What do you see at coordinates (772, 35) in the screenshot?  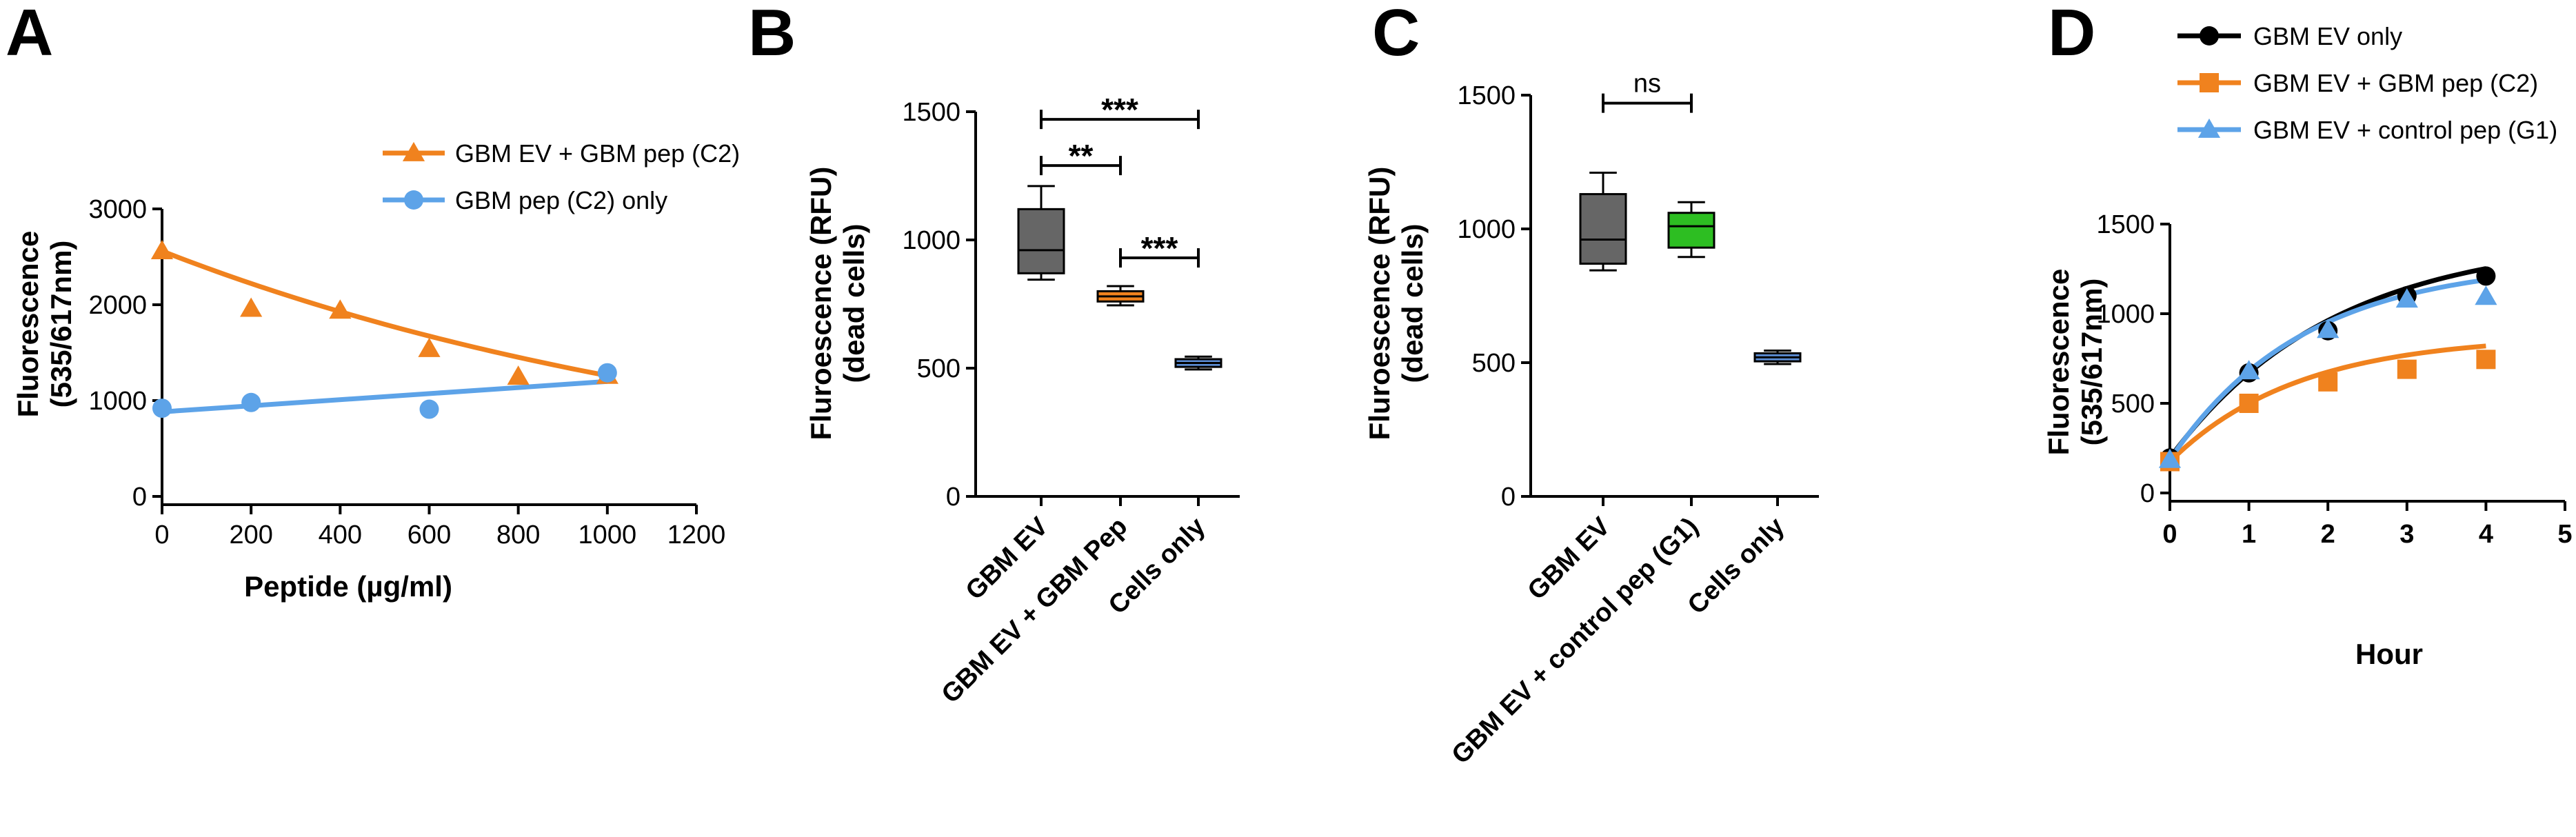 I see `panel-letter-b: B` at bounding box center [772, 35].